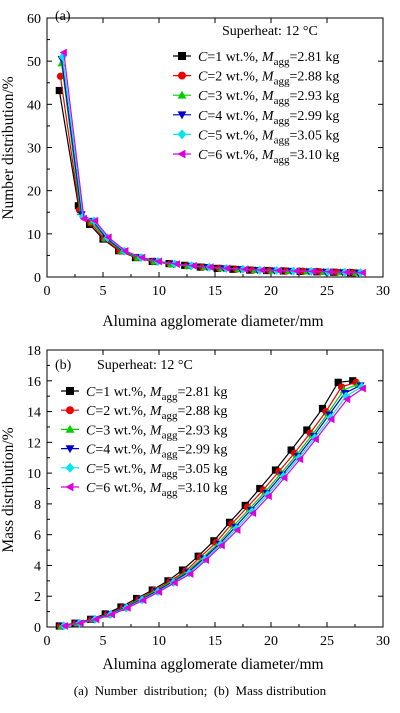 The height and width of the screenshot is (713, 400). I want to click on legend-item: C=6 wt.%, Magg=3.10 kg, so click(144, 490).